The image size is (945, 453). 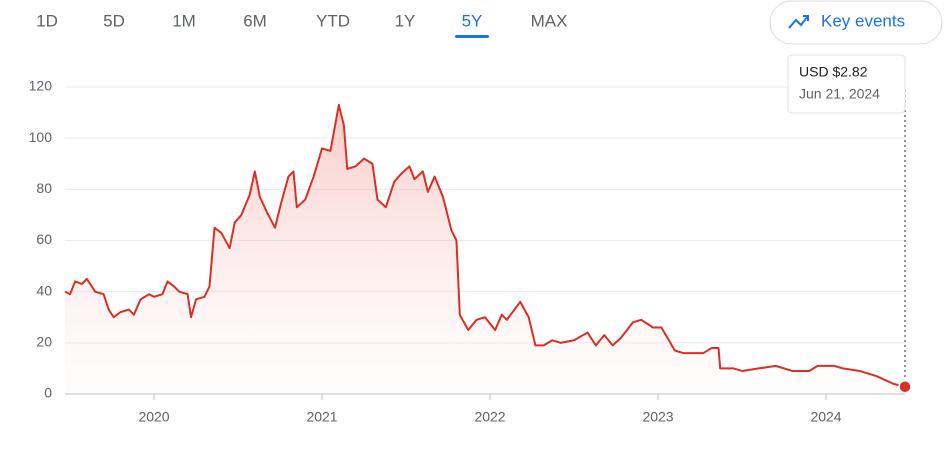 What do you see at coordinates (333, 20) in the screenshot?
I see `range-tab: YTD` at bounding box center [333, 20].